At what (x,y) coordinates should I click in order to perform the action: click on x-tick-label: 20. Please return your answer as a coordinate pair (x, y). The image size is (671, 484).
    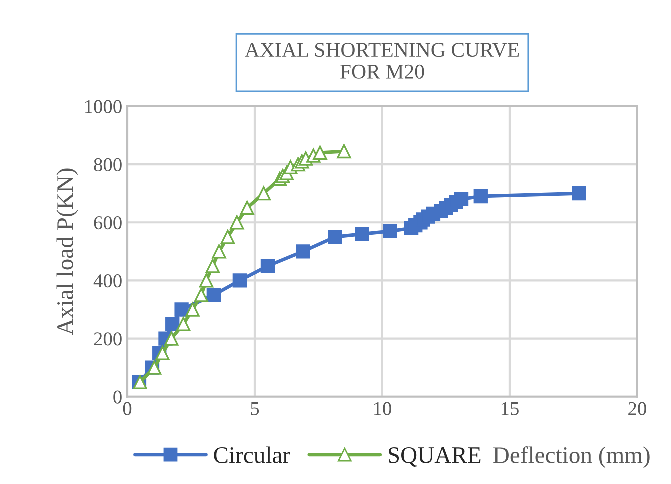
    Looking at the image, I should click on (637, 409).